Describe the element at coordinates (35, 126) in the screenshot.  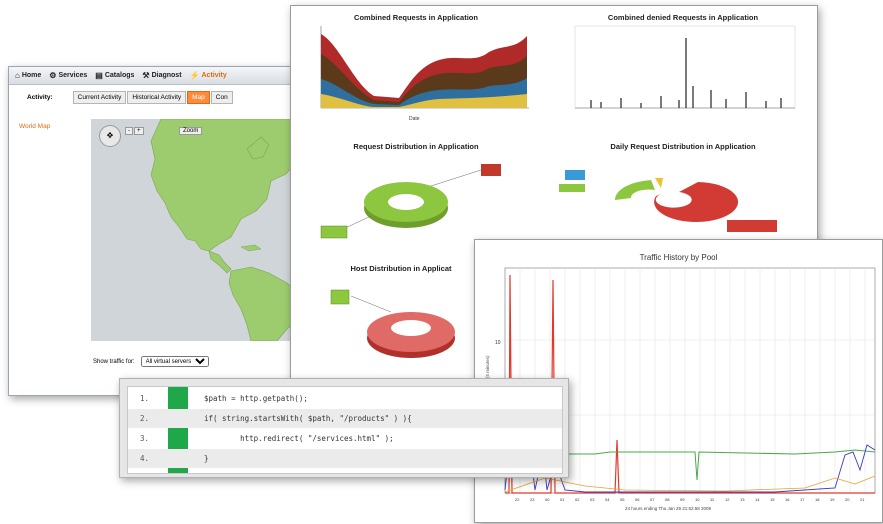
I see `world-map-link: World Map` at that location.